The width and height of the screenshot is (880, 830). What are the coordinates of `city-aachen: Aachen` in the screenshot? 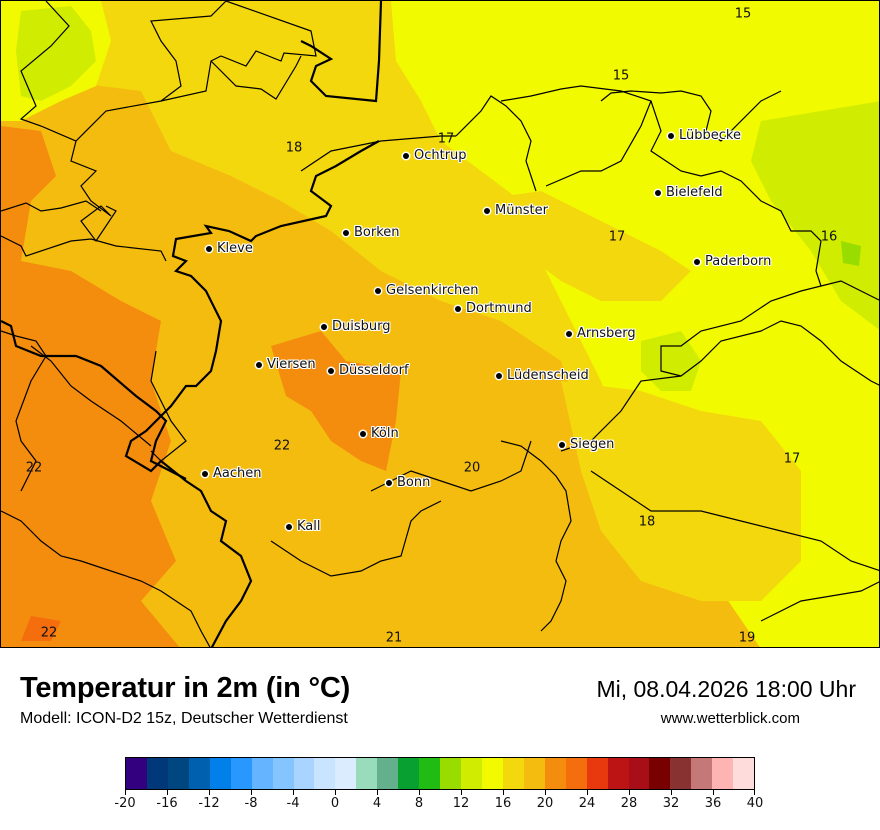 It's located at (231, 473).